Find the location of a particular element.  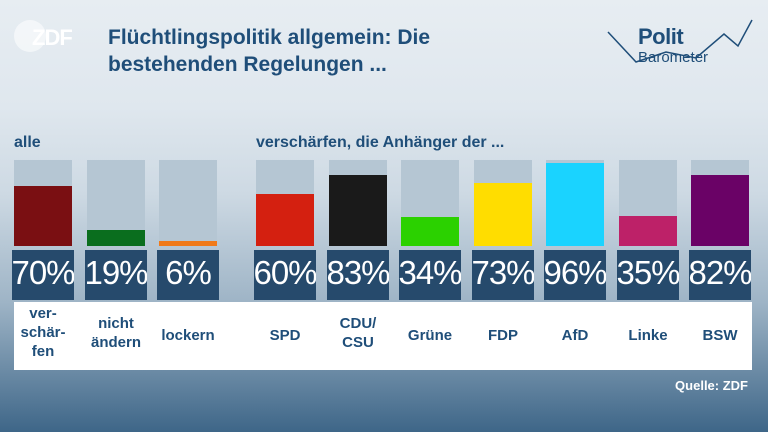

category-label: FDP is located at coordinates (503, 335).